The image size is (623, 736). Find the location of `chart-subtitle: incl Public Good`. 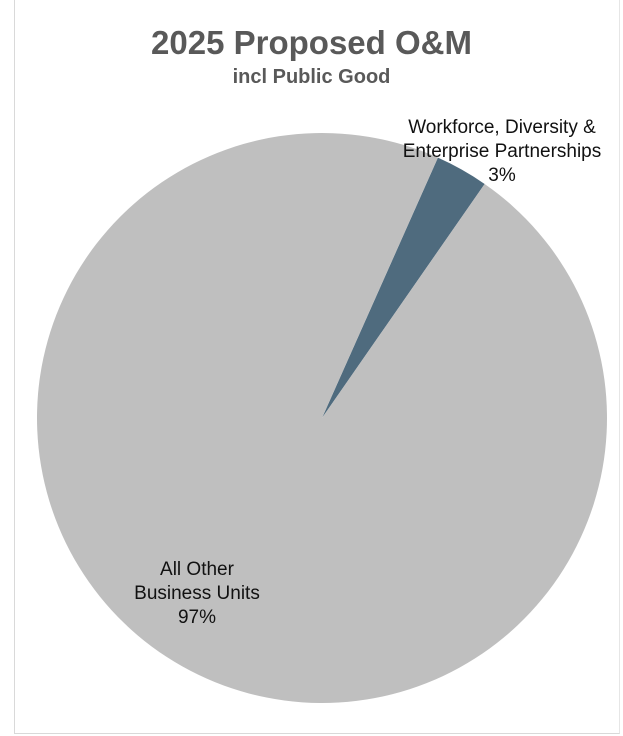

chart-subtitle: incl Public Good is located at coordinates (311, 77).